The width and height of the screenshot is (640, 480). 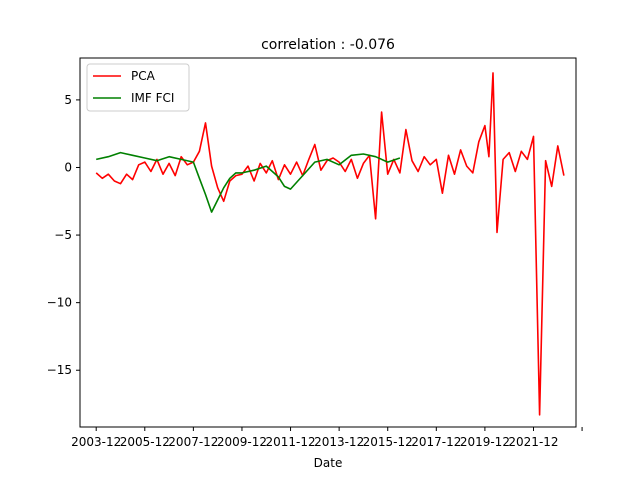 What do you see at coordinates (436, 442) in the screenshot?
I see `x-tick-label: 2017-12` at bounding box center [436, 442].